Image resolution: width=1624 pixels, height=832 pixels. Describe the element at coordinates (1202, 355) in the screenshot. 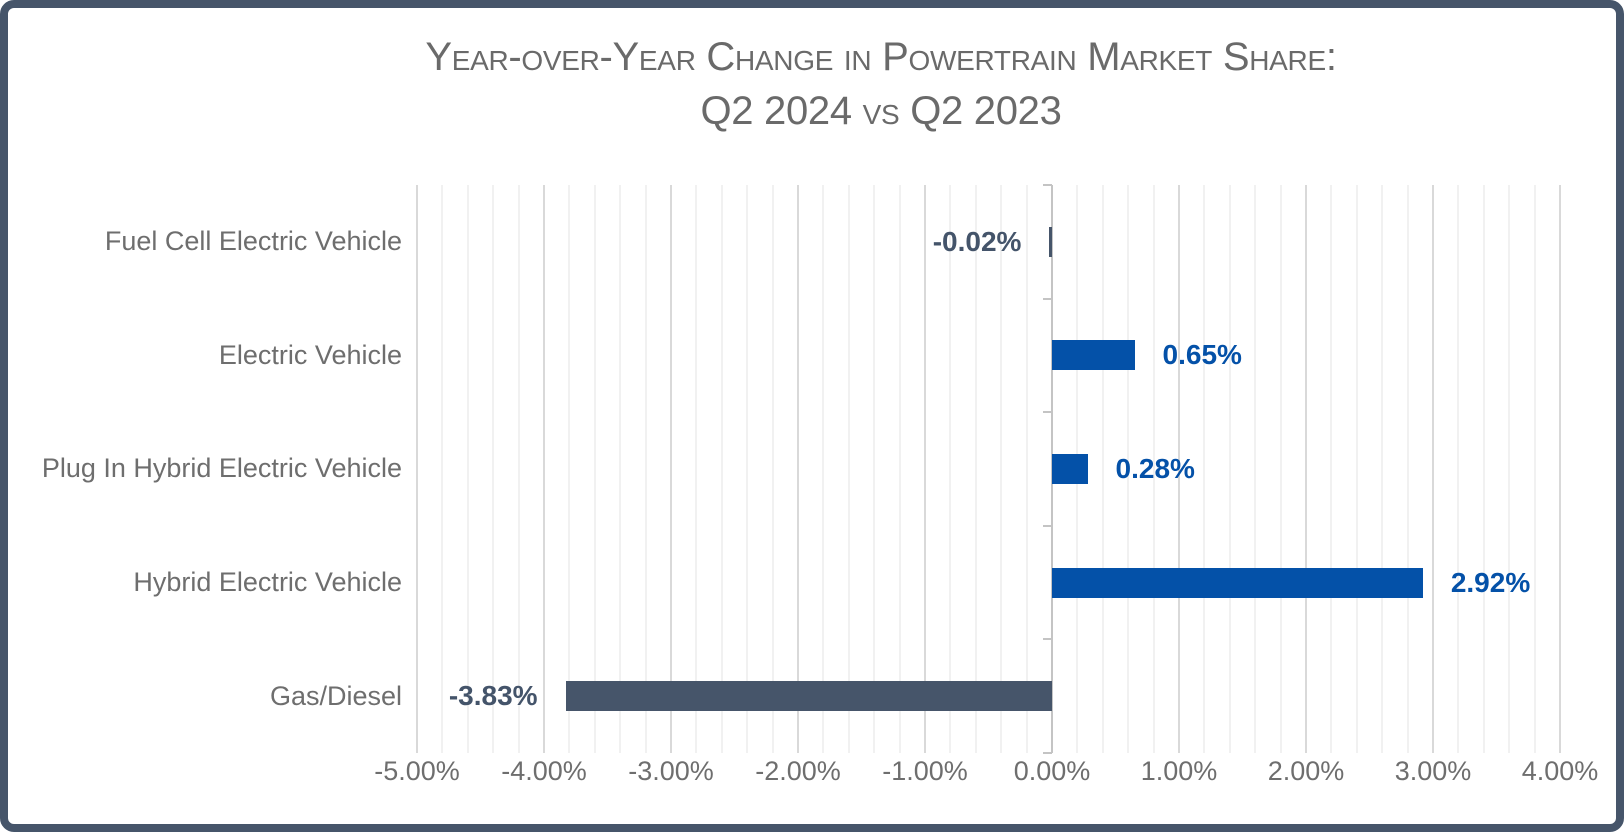

I see `value-label: 0.65%` at that location.